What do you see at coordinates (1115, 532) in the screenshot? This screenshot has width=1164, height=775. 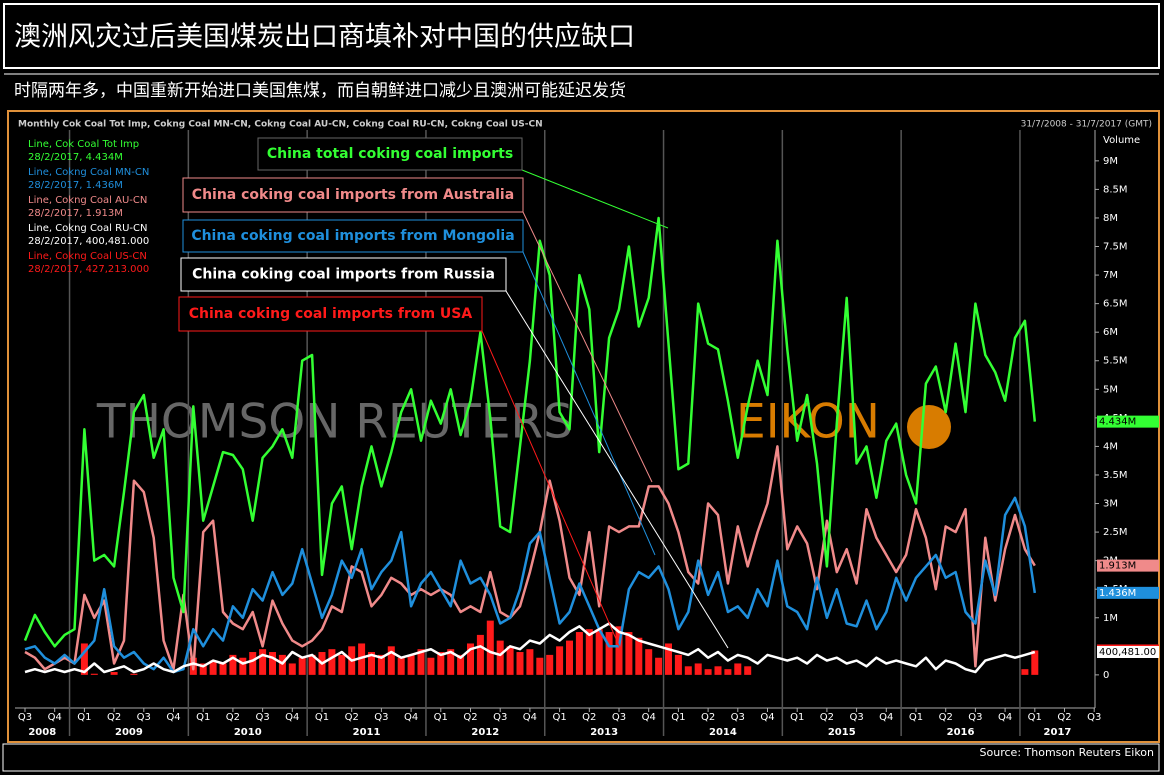 I see `y-tick-label: 2.5M` at bounding box center [1115, 532].